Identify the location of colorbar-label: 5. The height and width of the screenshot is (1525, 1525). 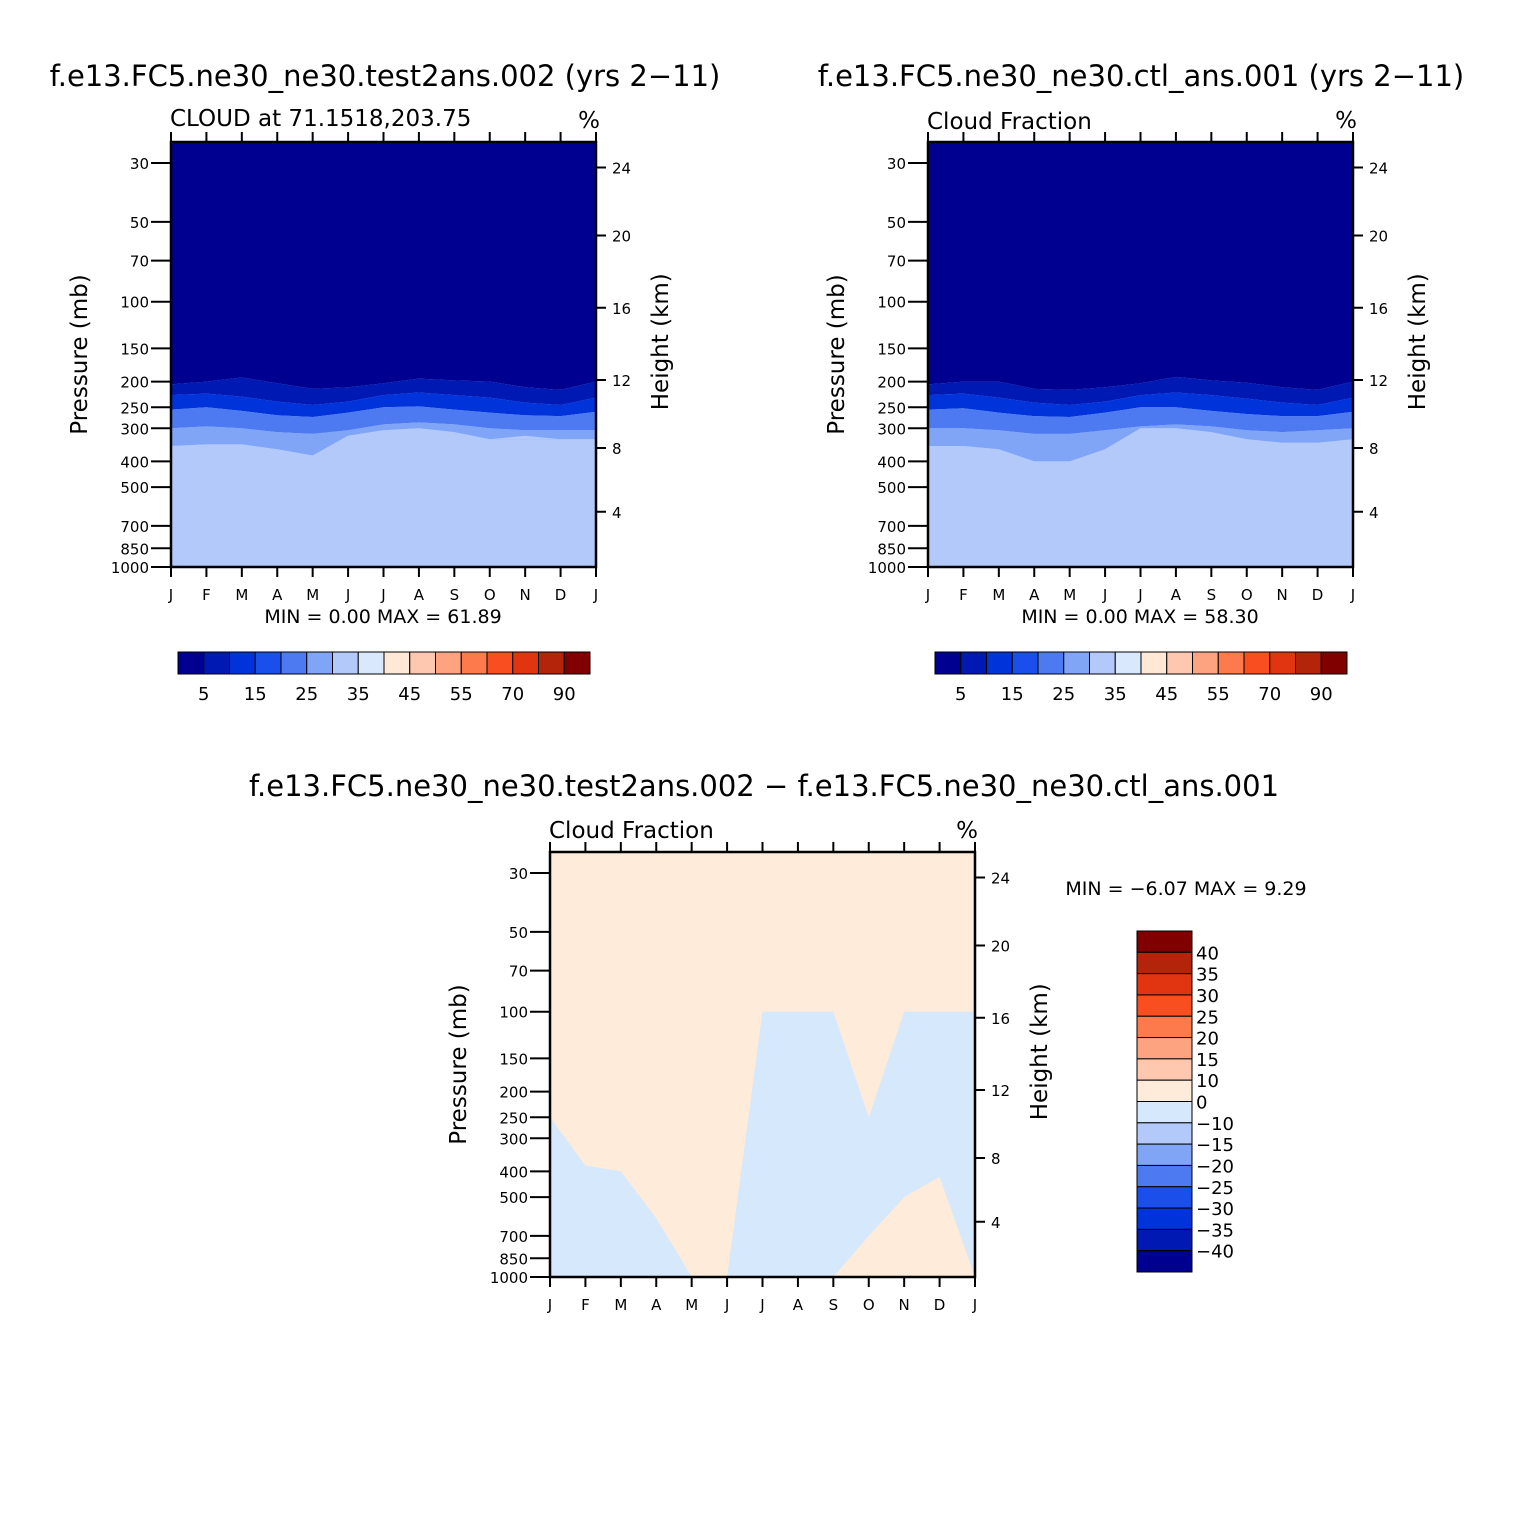
(203, 694).